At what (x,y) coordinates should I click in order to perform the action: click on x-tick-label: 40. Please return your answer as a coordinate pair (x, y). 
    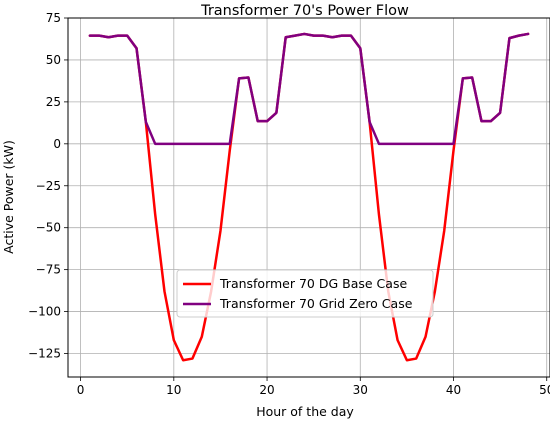
    Looking at the image, I should click on (453, 390).